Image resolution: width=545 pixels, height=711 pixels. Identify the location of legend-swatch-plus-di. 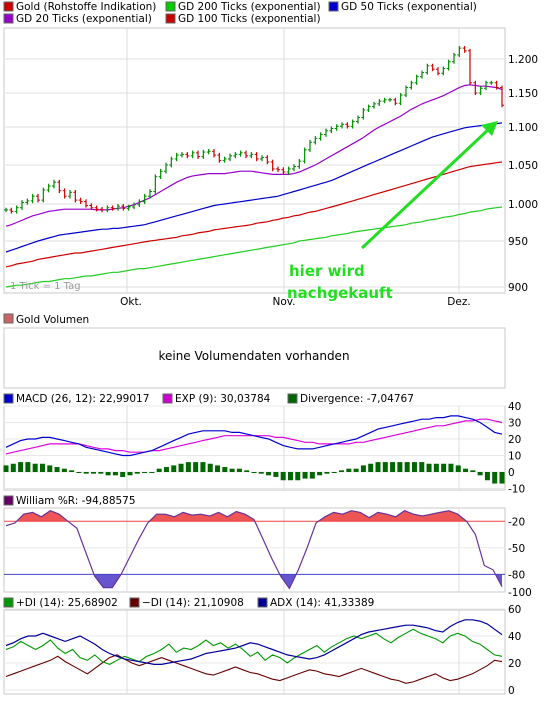
(8, 602).